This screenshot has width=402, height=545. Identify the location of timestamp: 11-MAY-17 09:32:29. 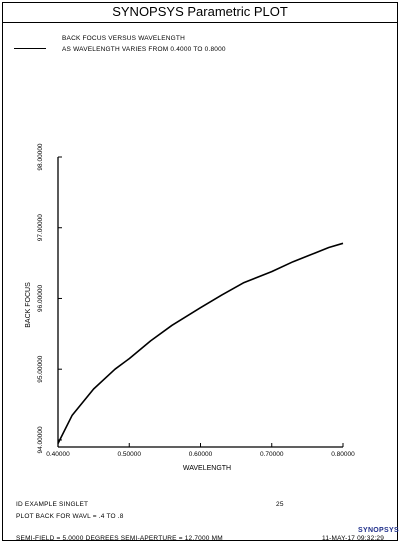
(353, 538).